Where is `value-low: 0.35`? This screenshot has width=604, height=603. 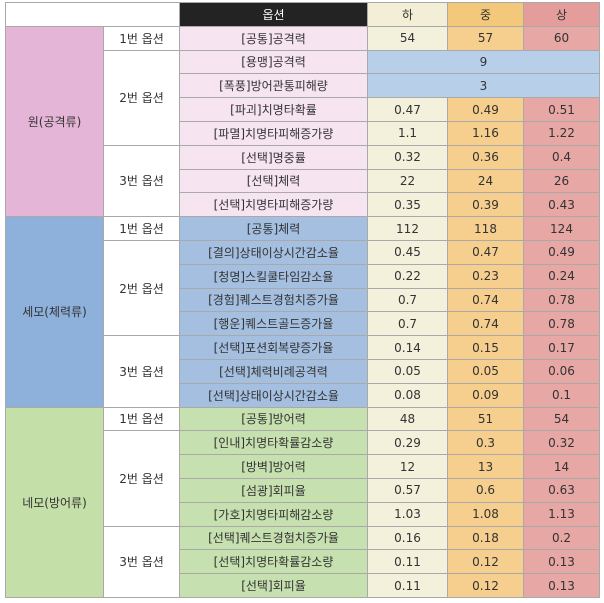
value-low: 0.35 is located at coordinates (407, 205).